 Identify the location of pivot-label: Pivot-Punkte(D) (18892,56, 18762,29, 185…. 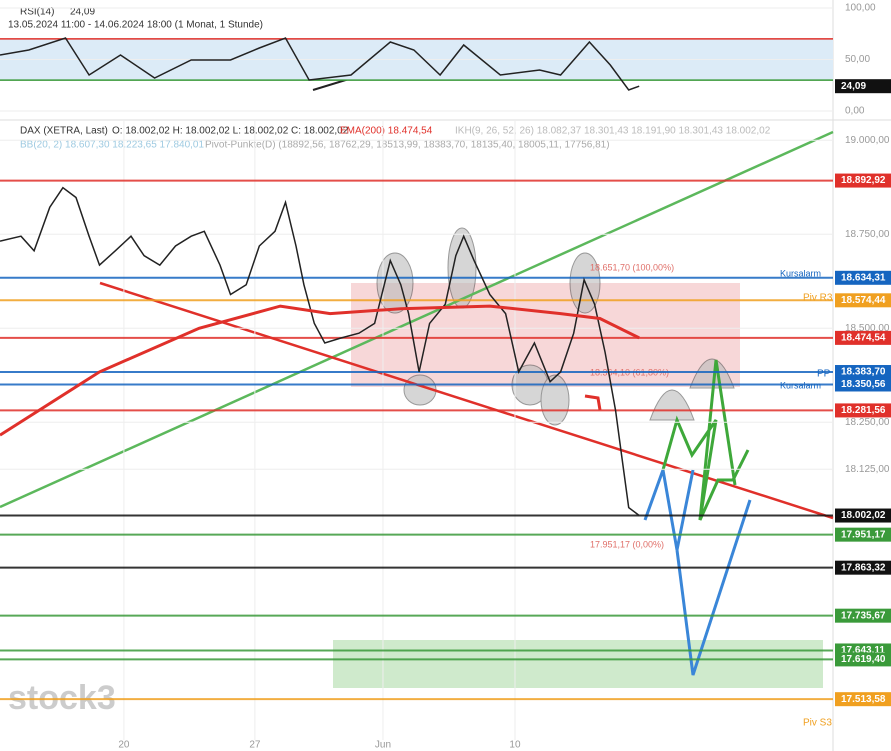
(407, 145).